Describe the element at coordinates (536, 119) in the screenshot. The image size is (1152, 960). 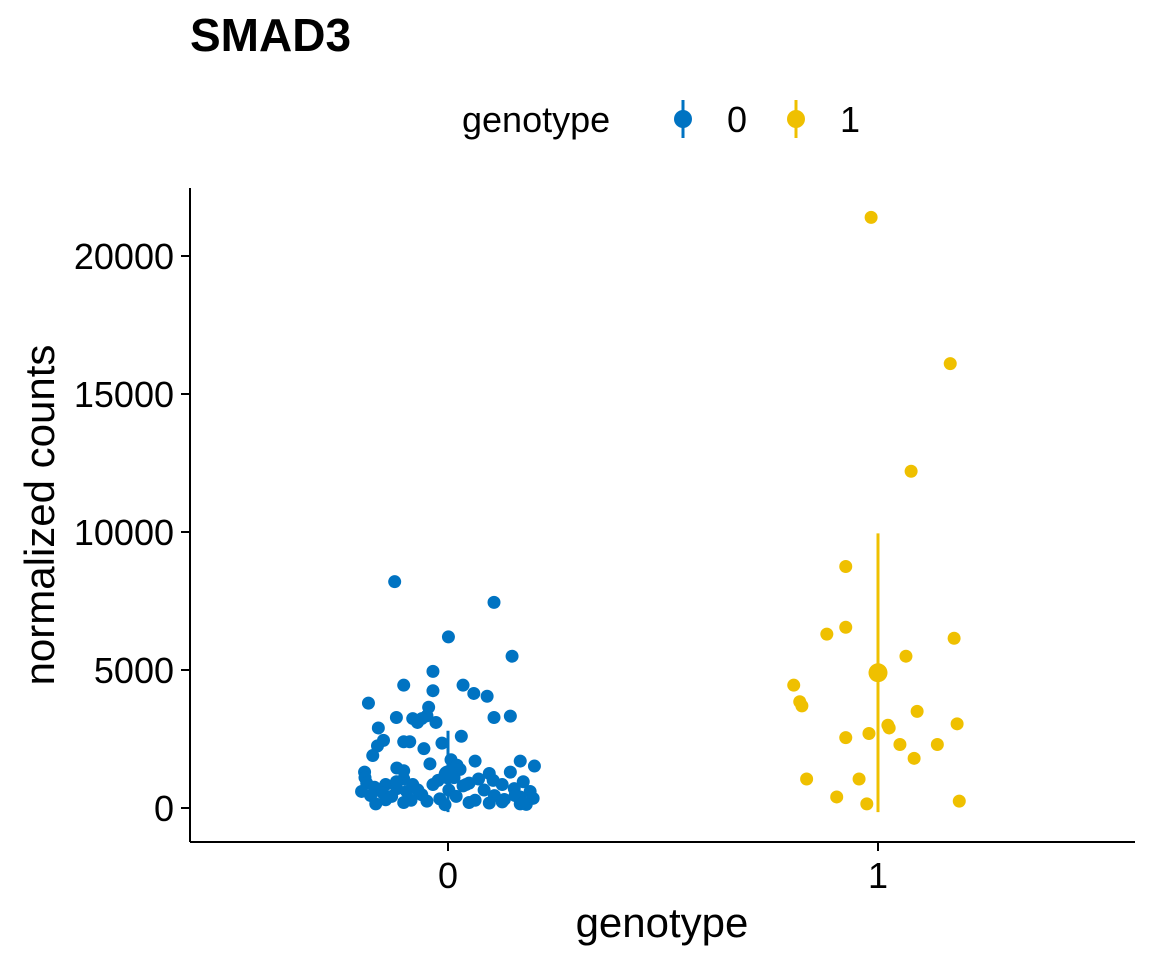
I see `legend-title: genotype` at that location.